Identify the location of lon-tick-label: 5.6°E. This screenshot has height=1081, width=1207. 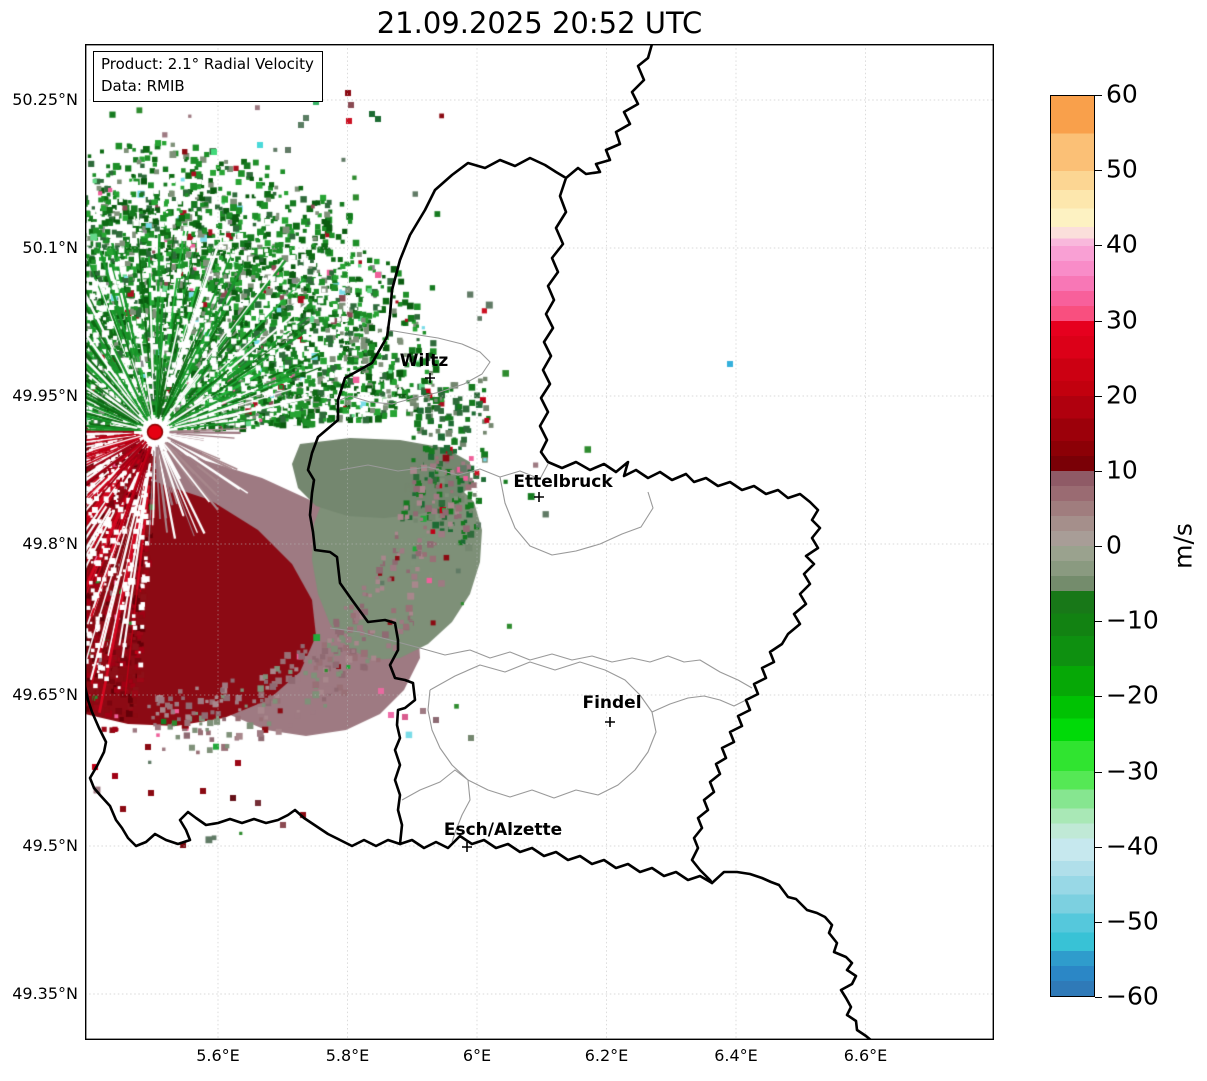
(218, 1055).